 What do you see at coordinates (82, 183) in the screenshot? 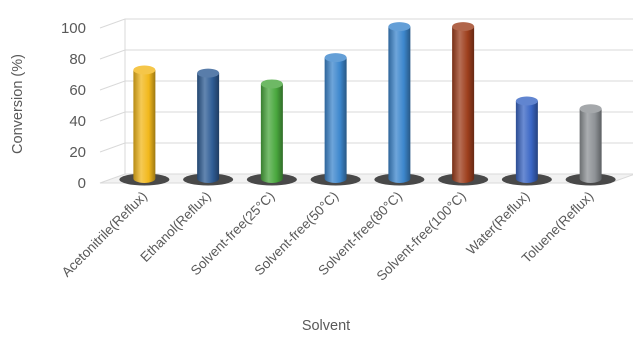
I see `y-tick-label: 0` at bounding box center [82, 183].